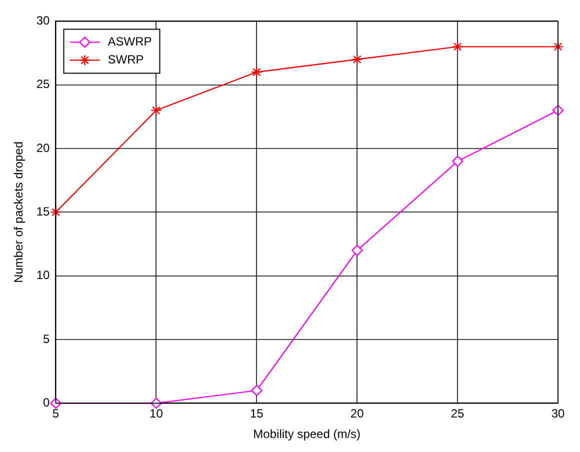 This screenshot has height=452, width=580. What do you see at coordinates (457, 413) in the screenshot?
I see `x-tick-label: 25` at bounding box center [457, 413].